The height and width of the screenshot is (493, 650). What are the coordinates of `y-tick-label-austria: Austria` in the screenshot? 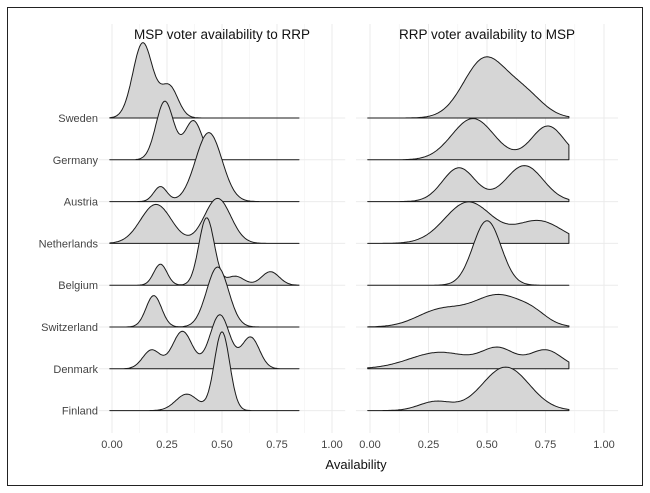 It's located at (81, 203).